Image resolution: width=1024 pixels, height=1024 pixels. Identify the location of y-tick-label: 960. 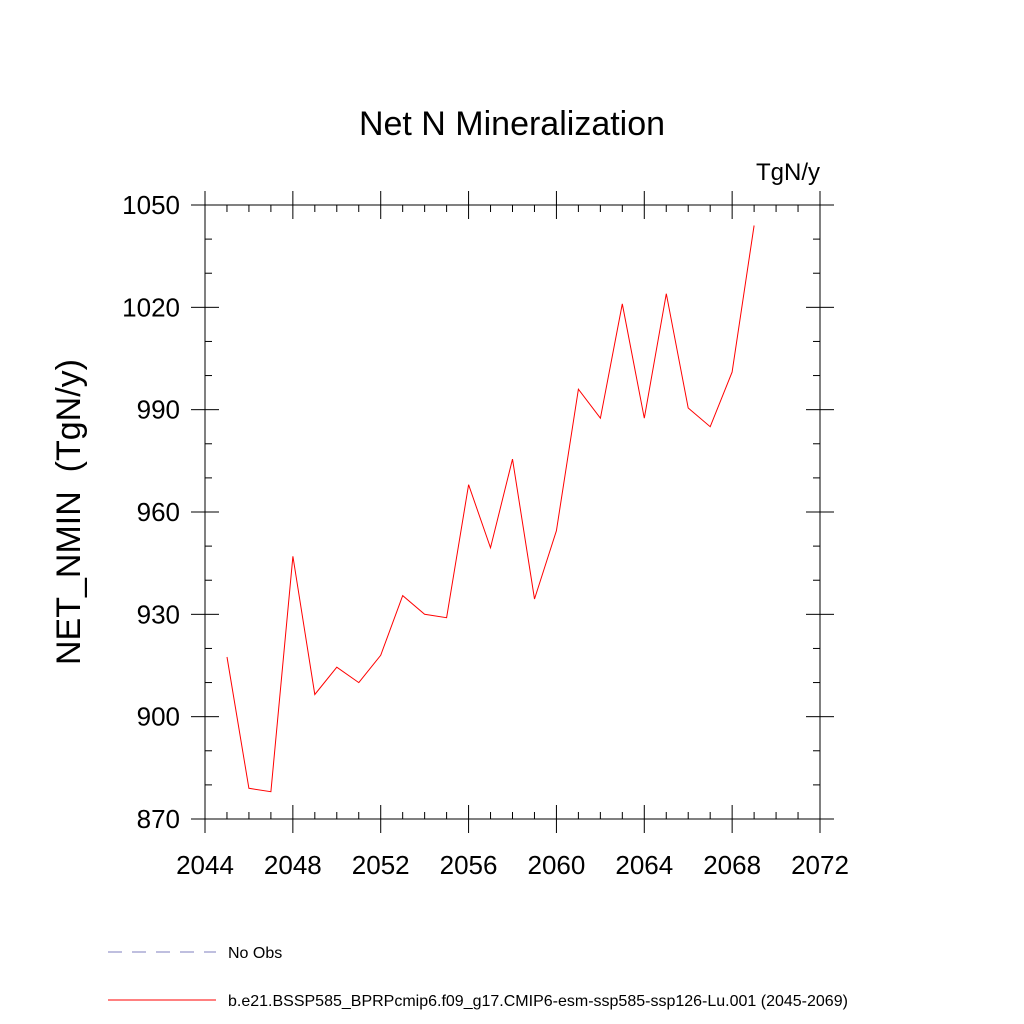
(158, 512).